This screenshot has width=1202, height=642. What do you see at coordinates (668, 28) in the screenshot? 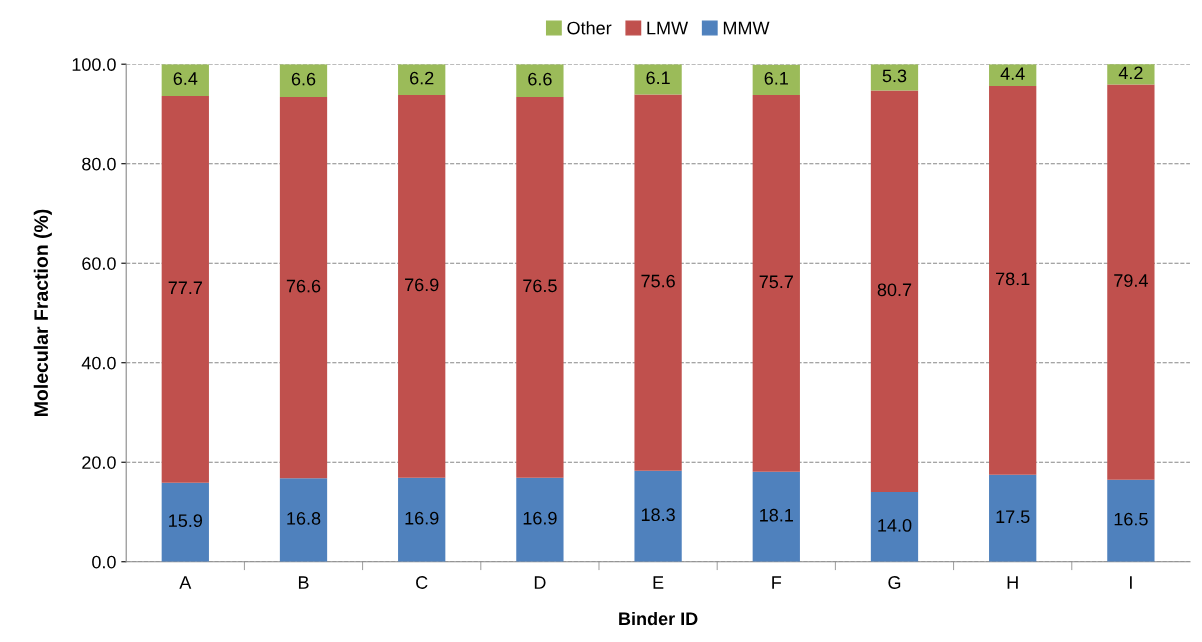
I see `legend-label: LMW` at bounding box center [668, 28].